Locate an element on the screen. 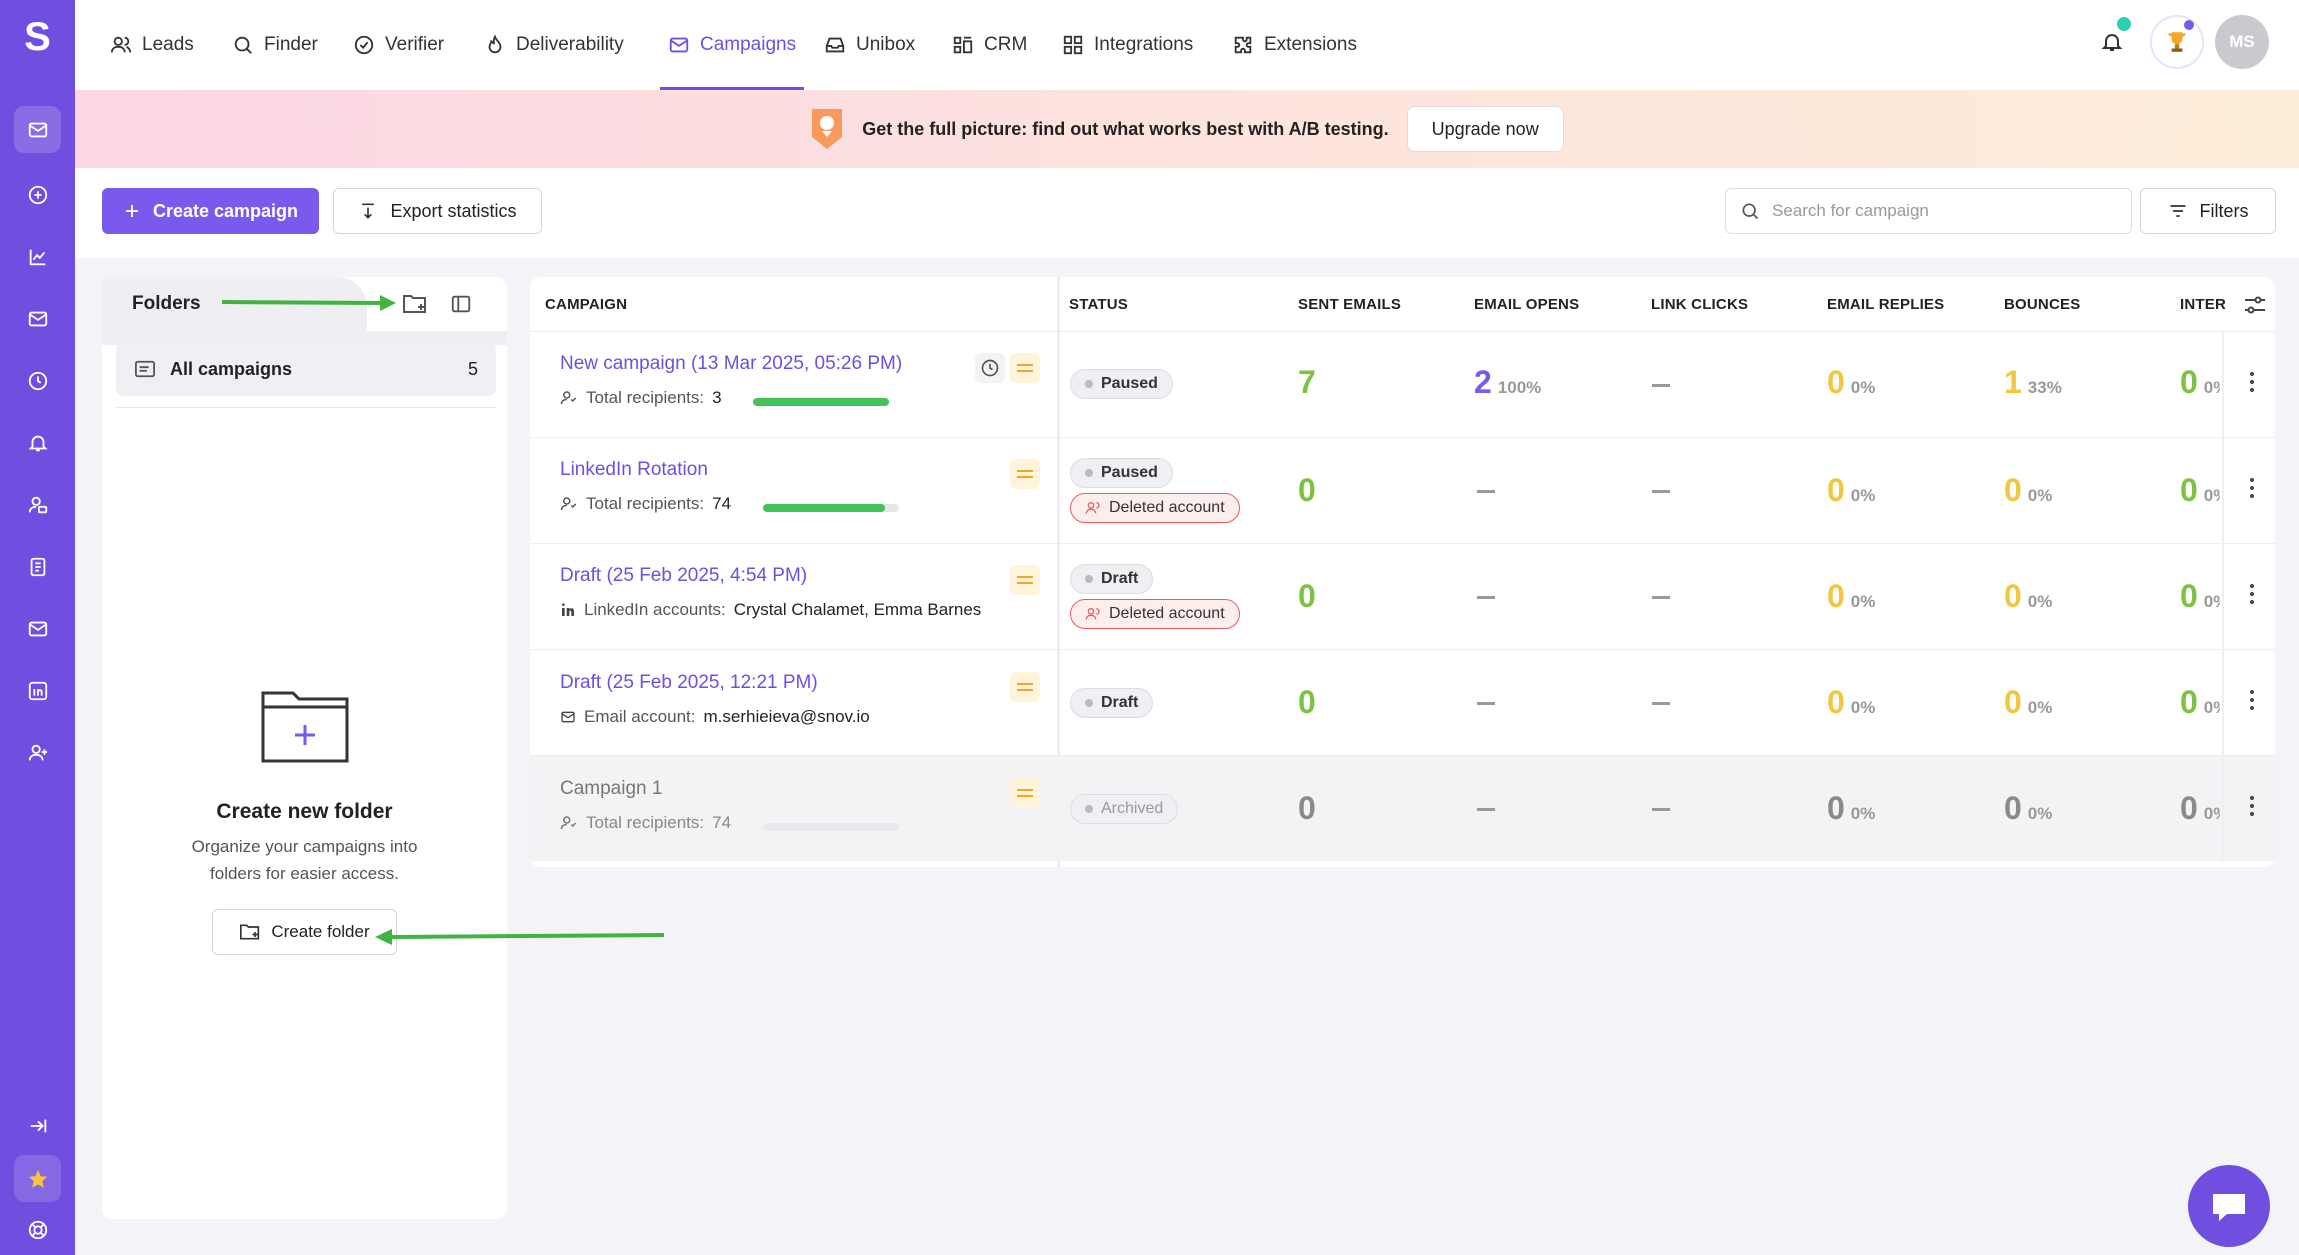 This screenshot has width=2299, height=1255. create-folder-button: Create folder is located at coordinates (304, 932).